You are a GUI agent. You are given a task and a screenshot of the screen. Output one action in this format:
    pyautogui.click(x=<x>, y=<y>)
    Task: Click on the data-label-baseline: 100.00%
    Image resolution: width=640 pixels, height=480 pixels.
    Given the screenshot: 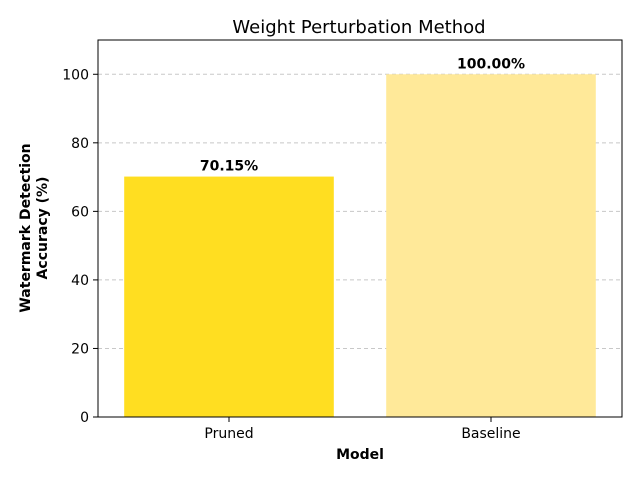 What is the action you would take?
    pyautogui.click(x=491, y=64)
    